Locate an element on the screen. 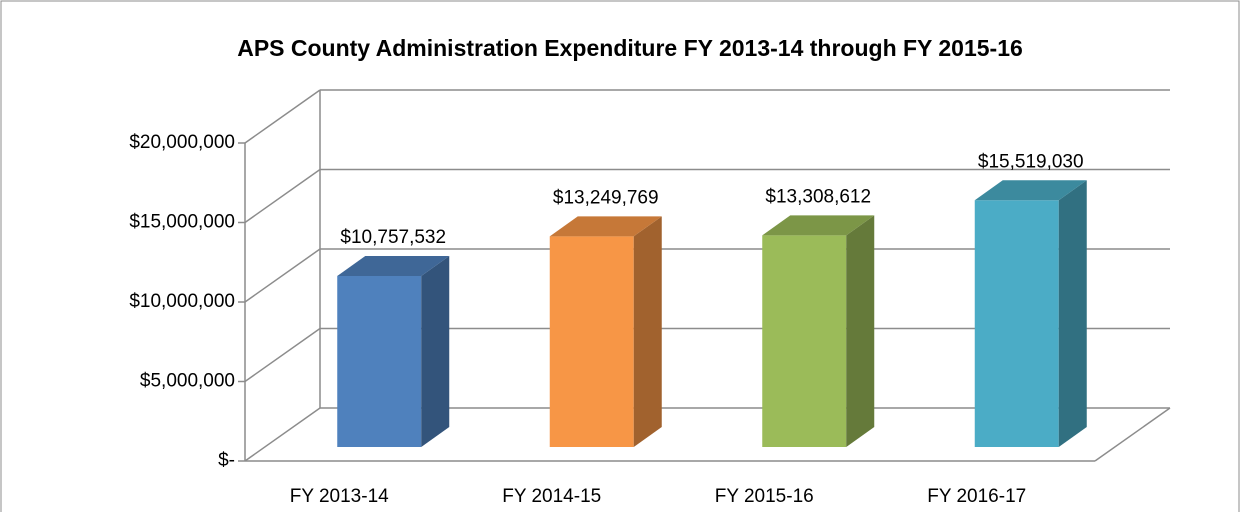  y-tick-label: $15,000,000 is located at coordinates (182, 222).